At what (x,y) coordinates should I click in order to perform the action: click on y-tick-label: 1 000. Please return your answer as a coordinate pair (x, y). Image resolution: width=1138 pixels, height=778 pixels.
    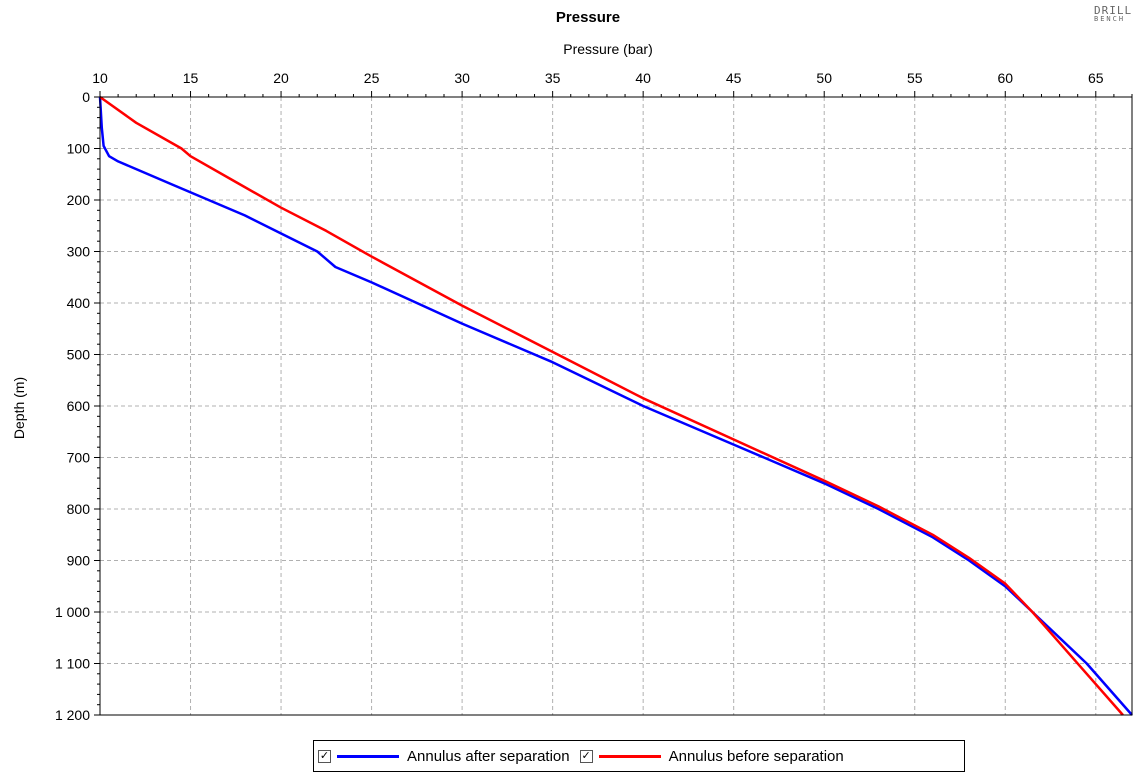
    Looking at the image, I should click on (72, 612).